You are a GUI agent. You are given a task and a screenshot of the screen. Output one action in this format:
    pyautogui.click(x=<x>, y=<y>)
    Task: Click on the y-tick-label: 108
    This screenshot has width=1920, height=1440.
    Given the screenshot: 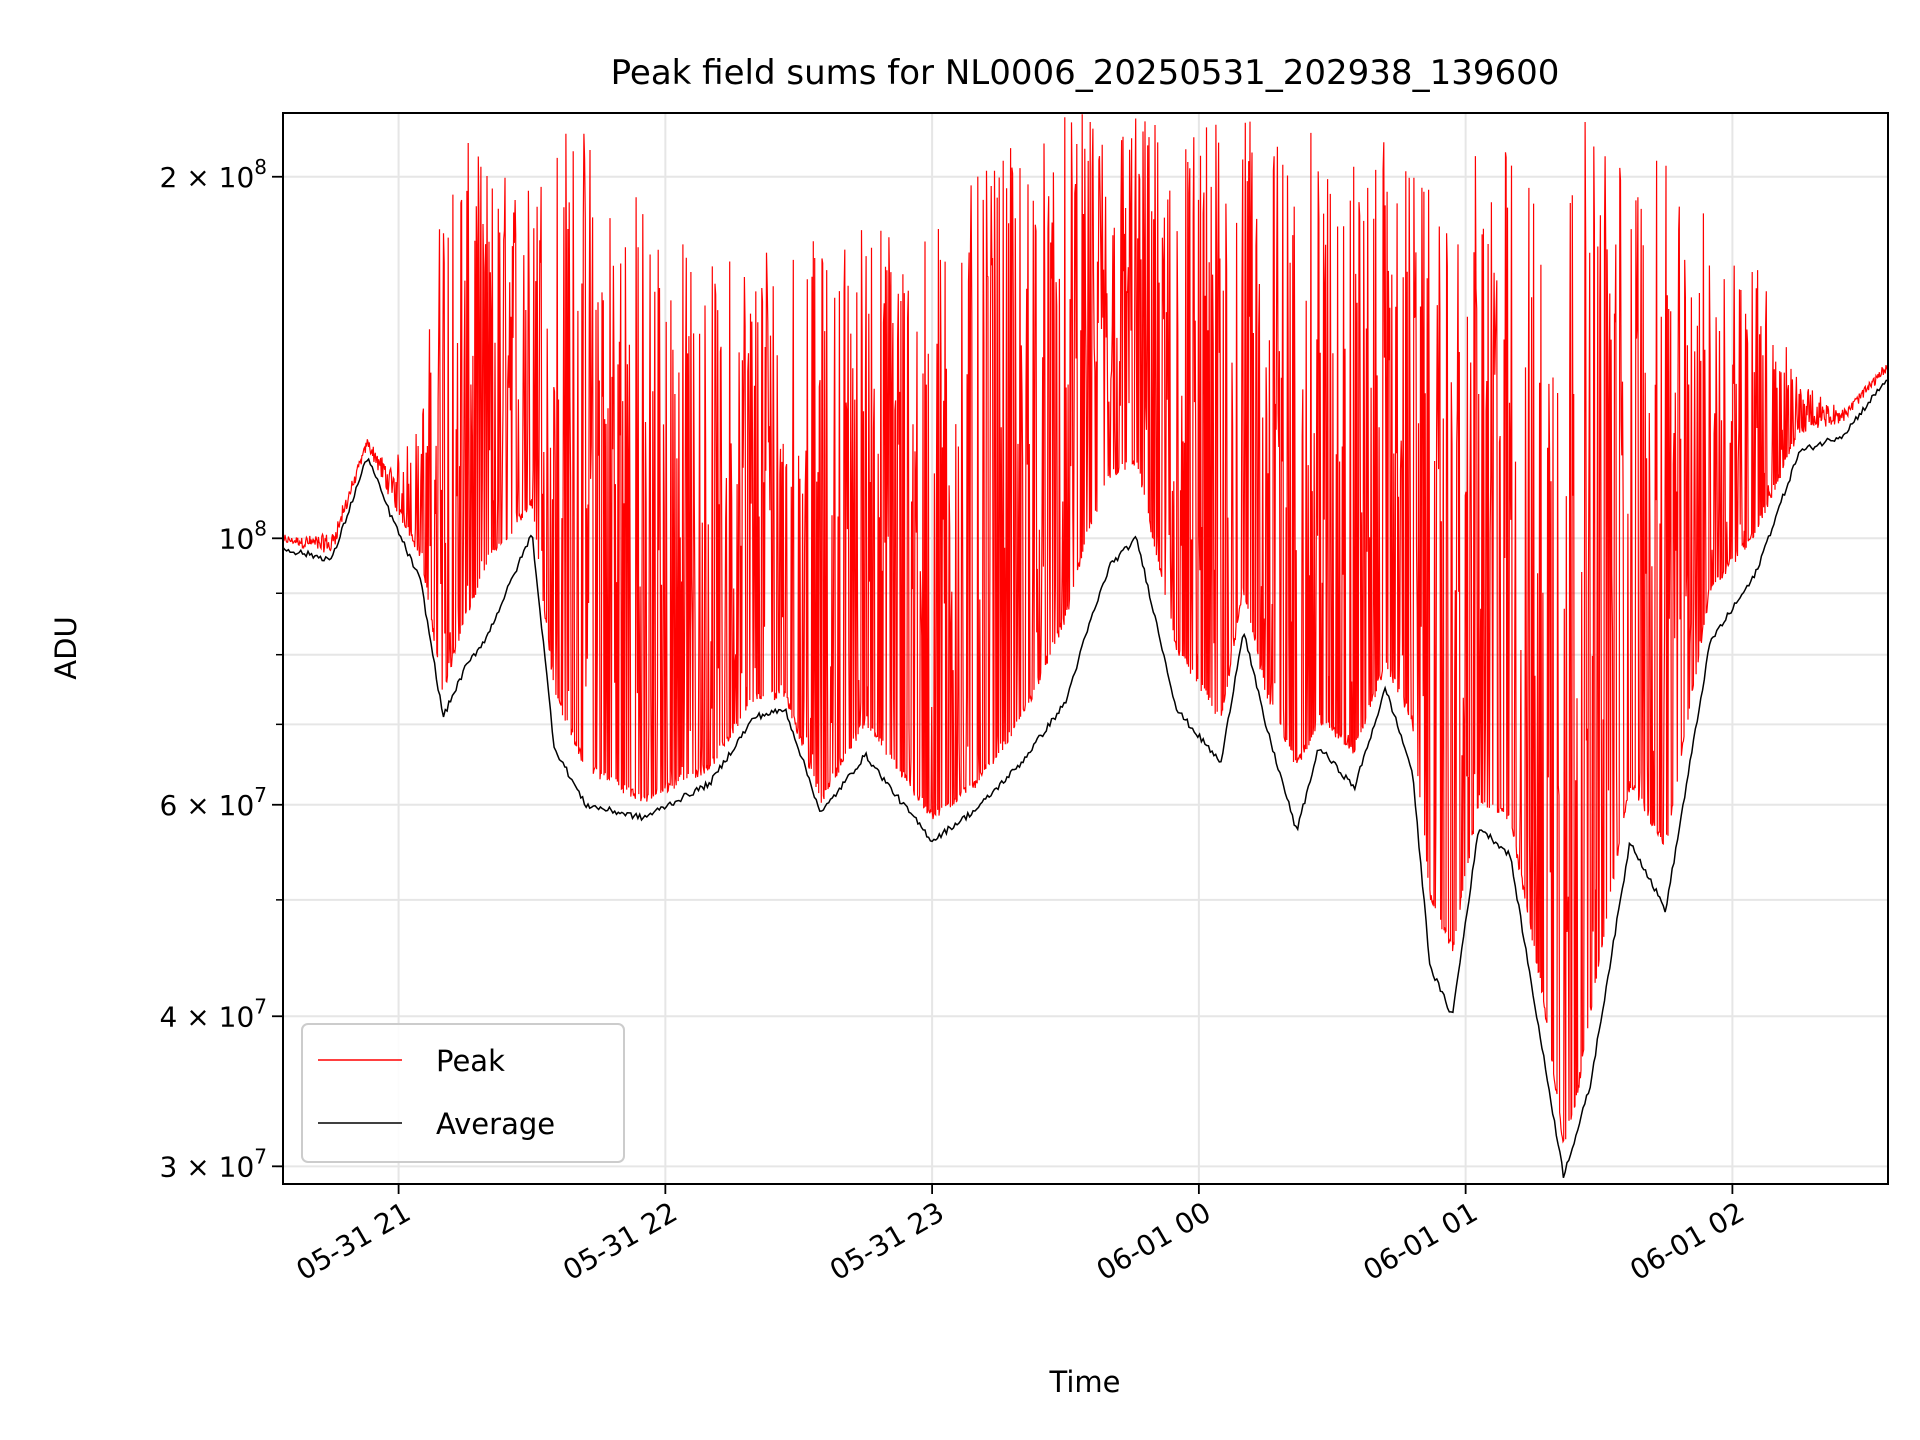 What is the action you would take?
    pyautogui.click(x=243, y=535)
    